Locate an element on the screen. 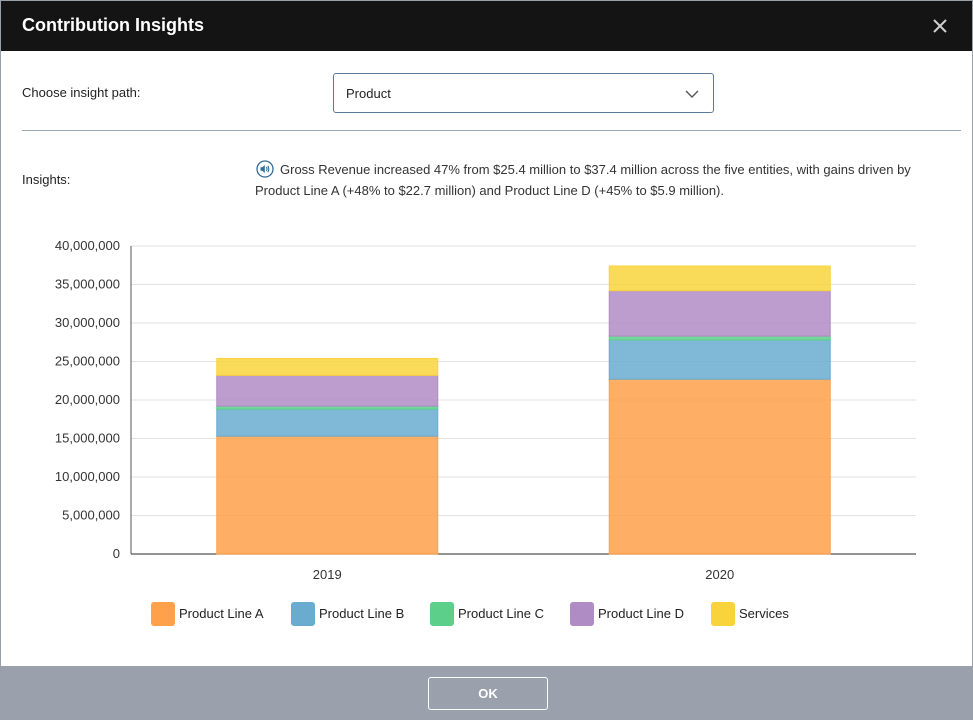 The height and width of the screenshot is (720, 973). y-tick-label: 30,000,000 is located at coordinates (87, 322).